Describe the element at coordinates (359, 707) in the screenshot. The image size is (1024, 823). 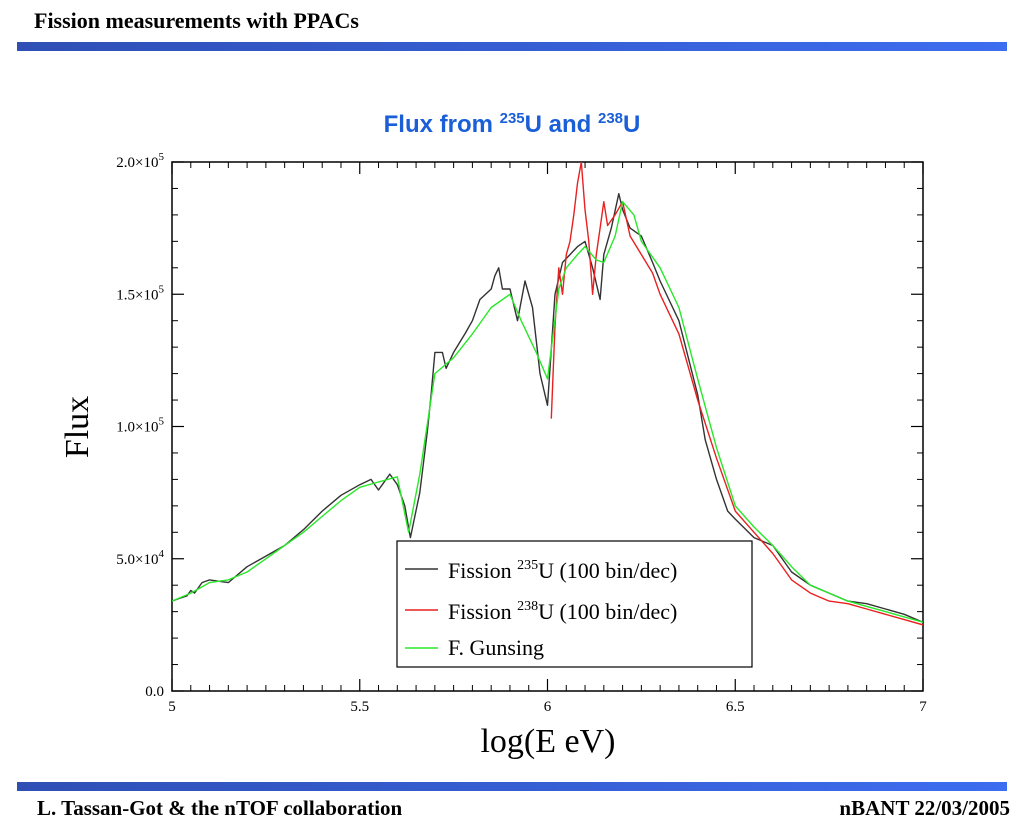
I see `x-tick-label: 5.5` at that location.